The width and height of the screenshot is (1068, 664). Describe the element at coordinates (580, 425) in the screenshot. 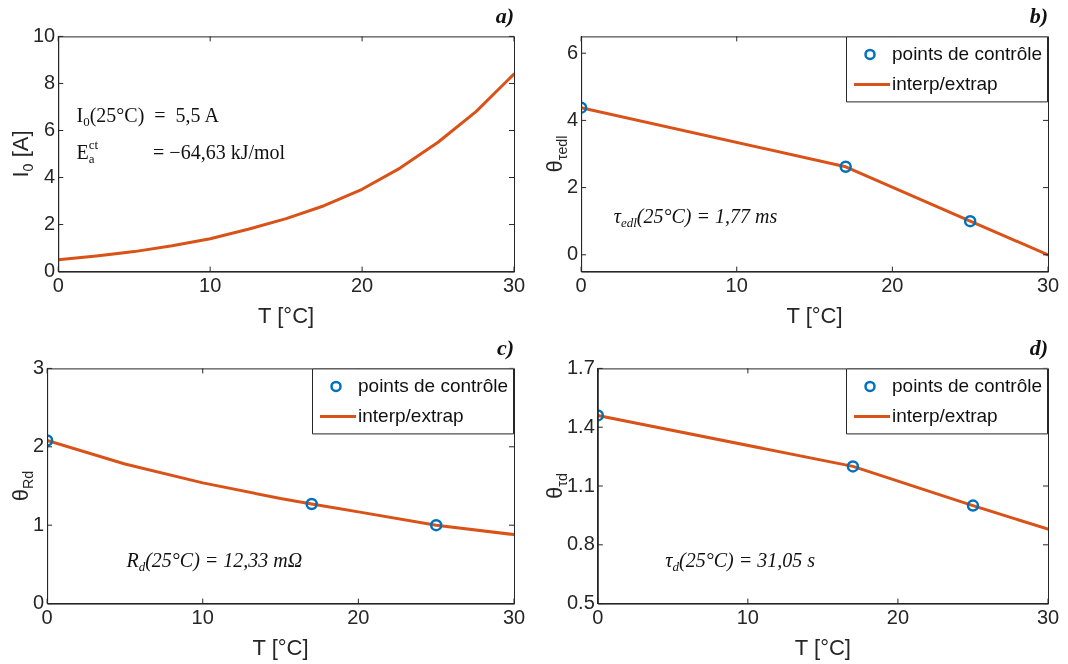

I see `y-tick-label: 1.4` at that location.